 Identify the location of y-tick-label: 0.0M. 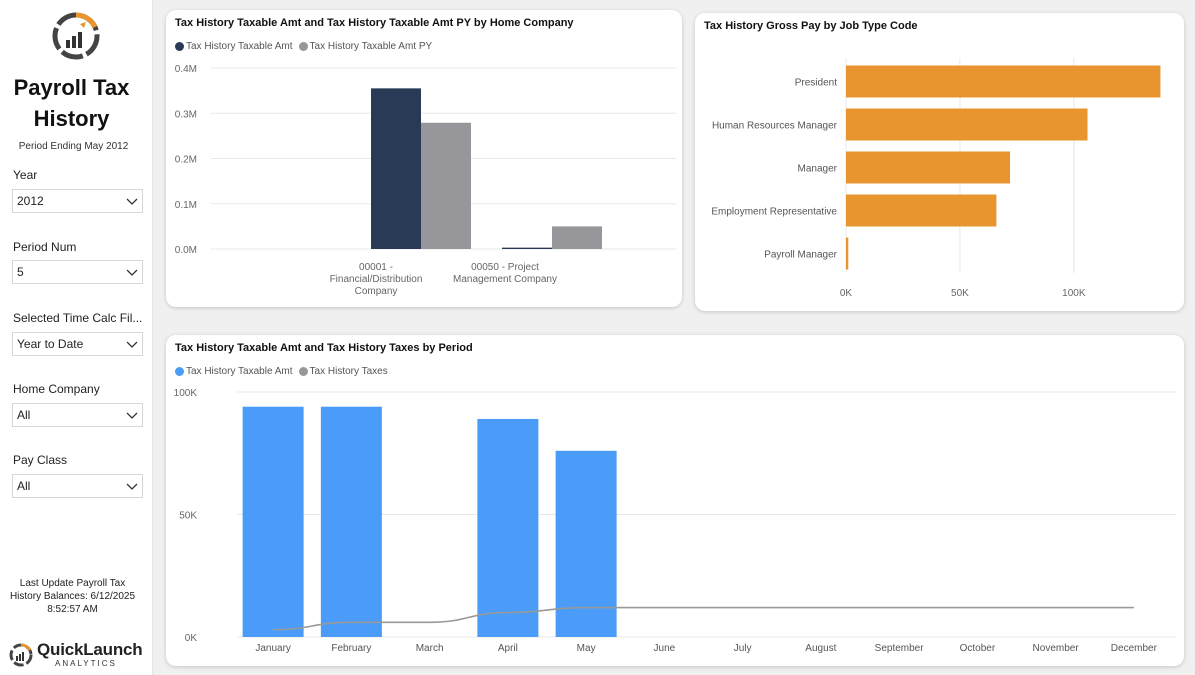
(186, 250).